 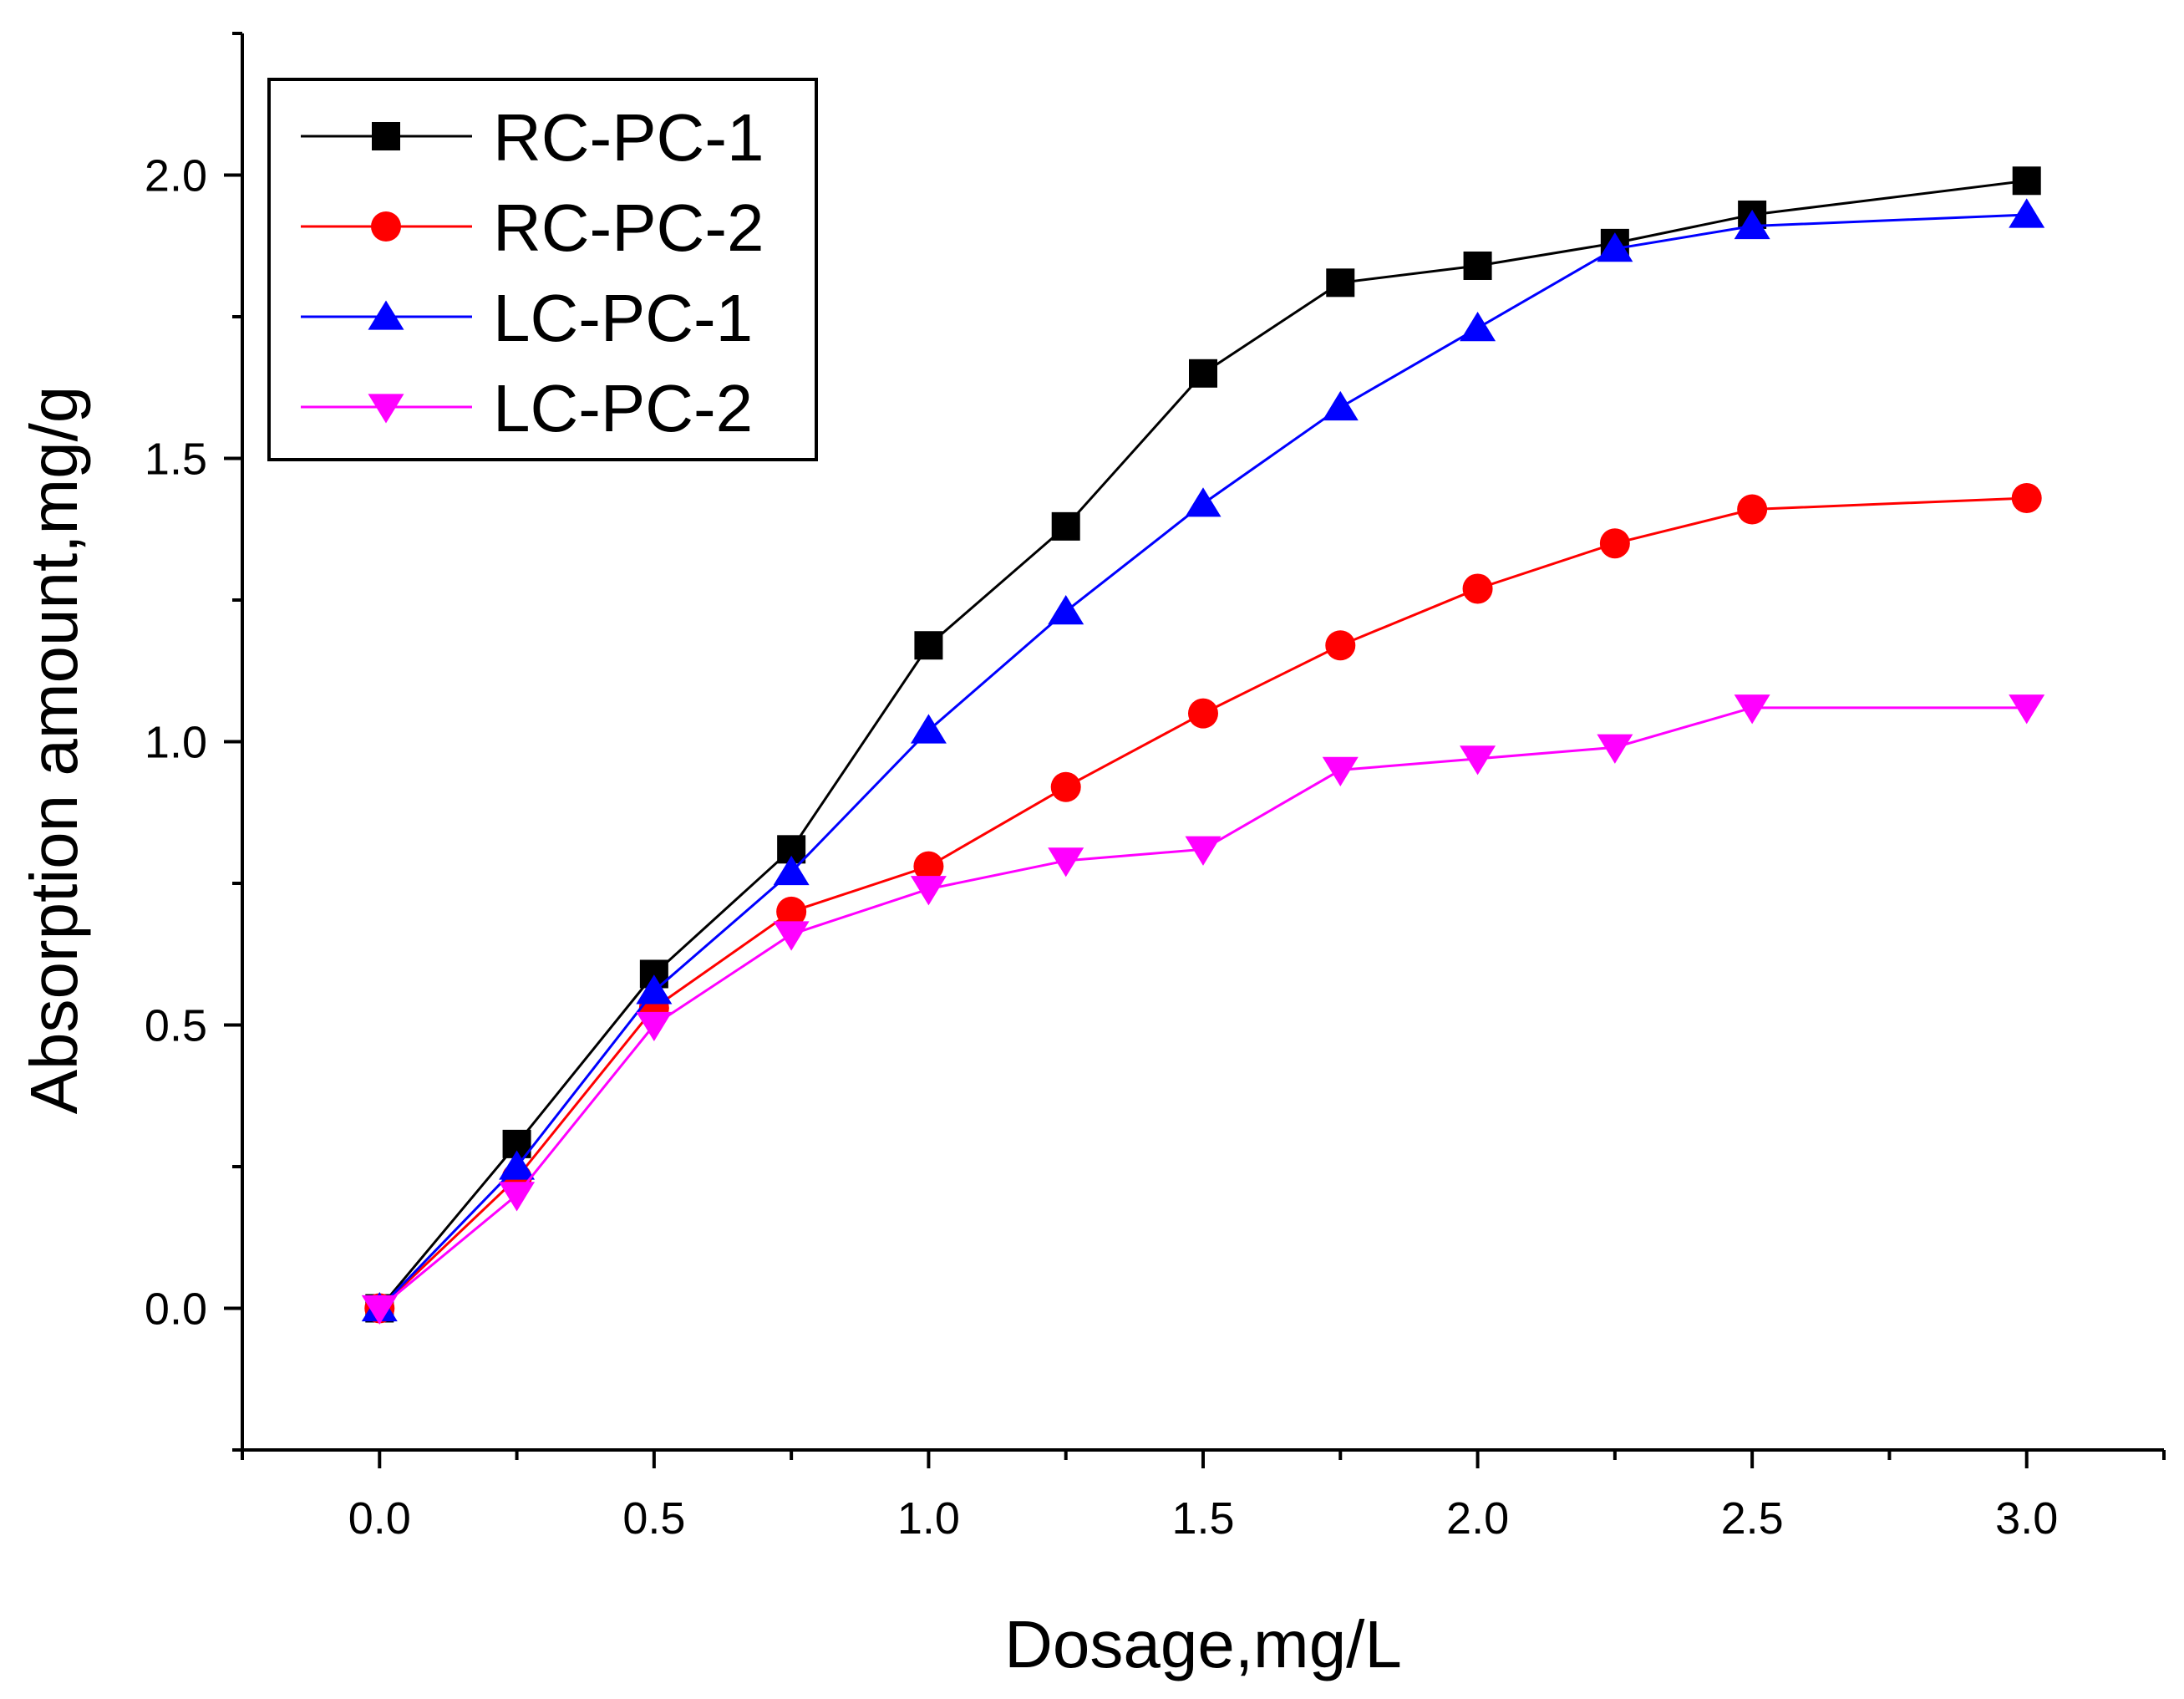 I want to click on legend-item: RC-PC-1, so click(x=532, y=137).